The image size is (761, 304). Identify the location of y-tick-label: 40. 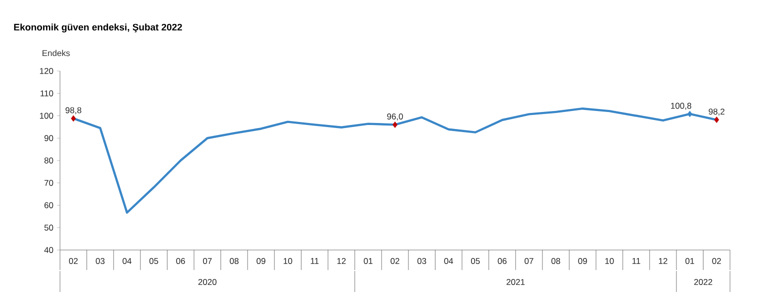
(49, 250).